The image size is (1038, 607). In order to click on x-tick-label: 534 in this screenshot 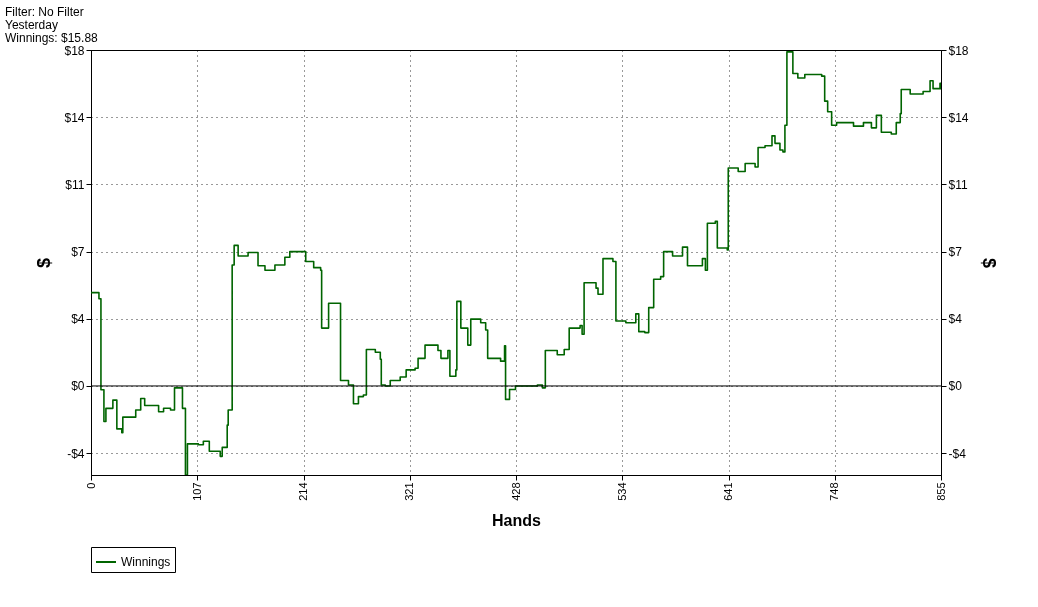, I will do `click(621, 491)`.